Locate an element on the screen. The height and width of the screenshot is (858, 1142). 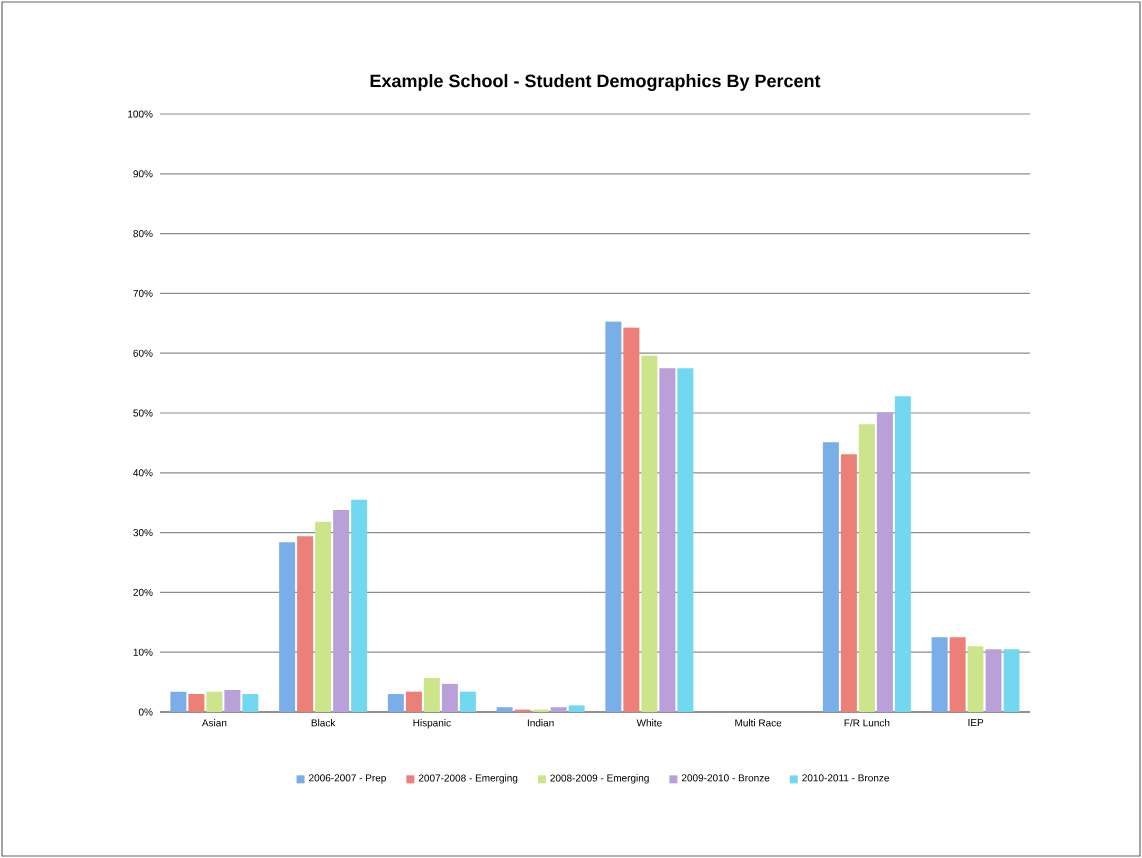
chart-title: Example School - Student Demographics By Percent is located at coordinates (595, 82).